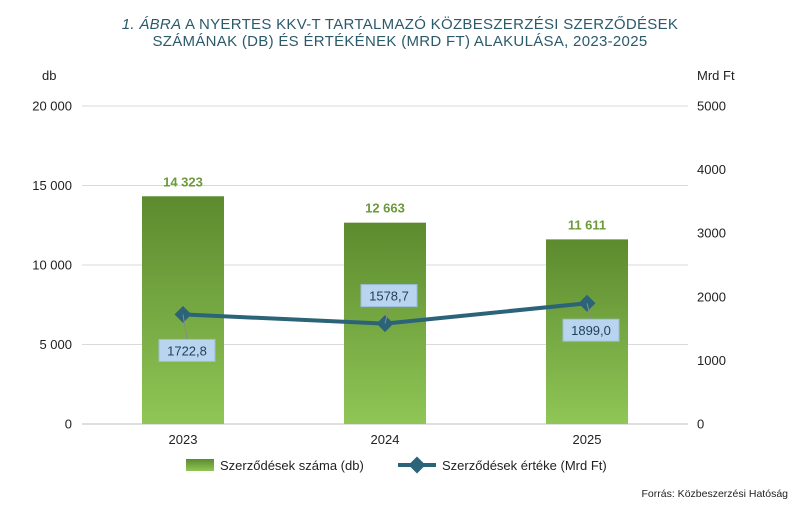 The height and width of the screenshot is (516, 800). Describe the element at coordinates (52, 185) in the screenshot. I see `y-left-tick-label: 15 000` at that location.